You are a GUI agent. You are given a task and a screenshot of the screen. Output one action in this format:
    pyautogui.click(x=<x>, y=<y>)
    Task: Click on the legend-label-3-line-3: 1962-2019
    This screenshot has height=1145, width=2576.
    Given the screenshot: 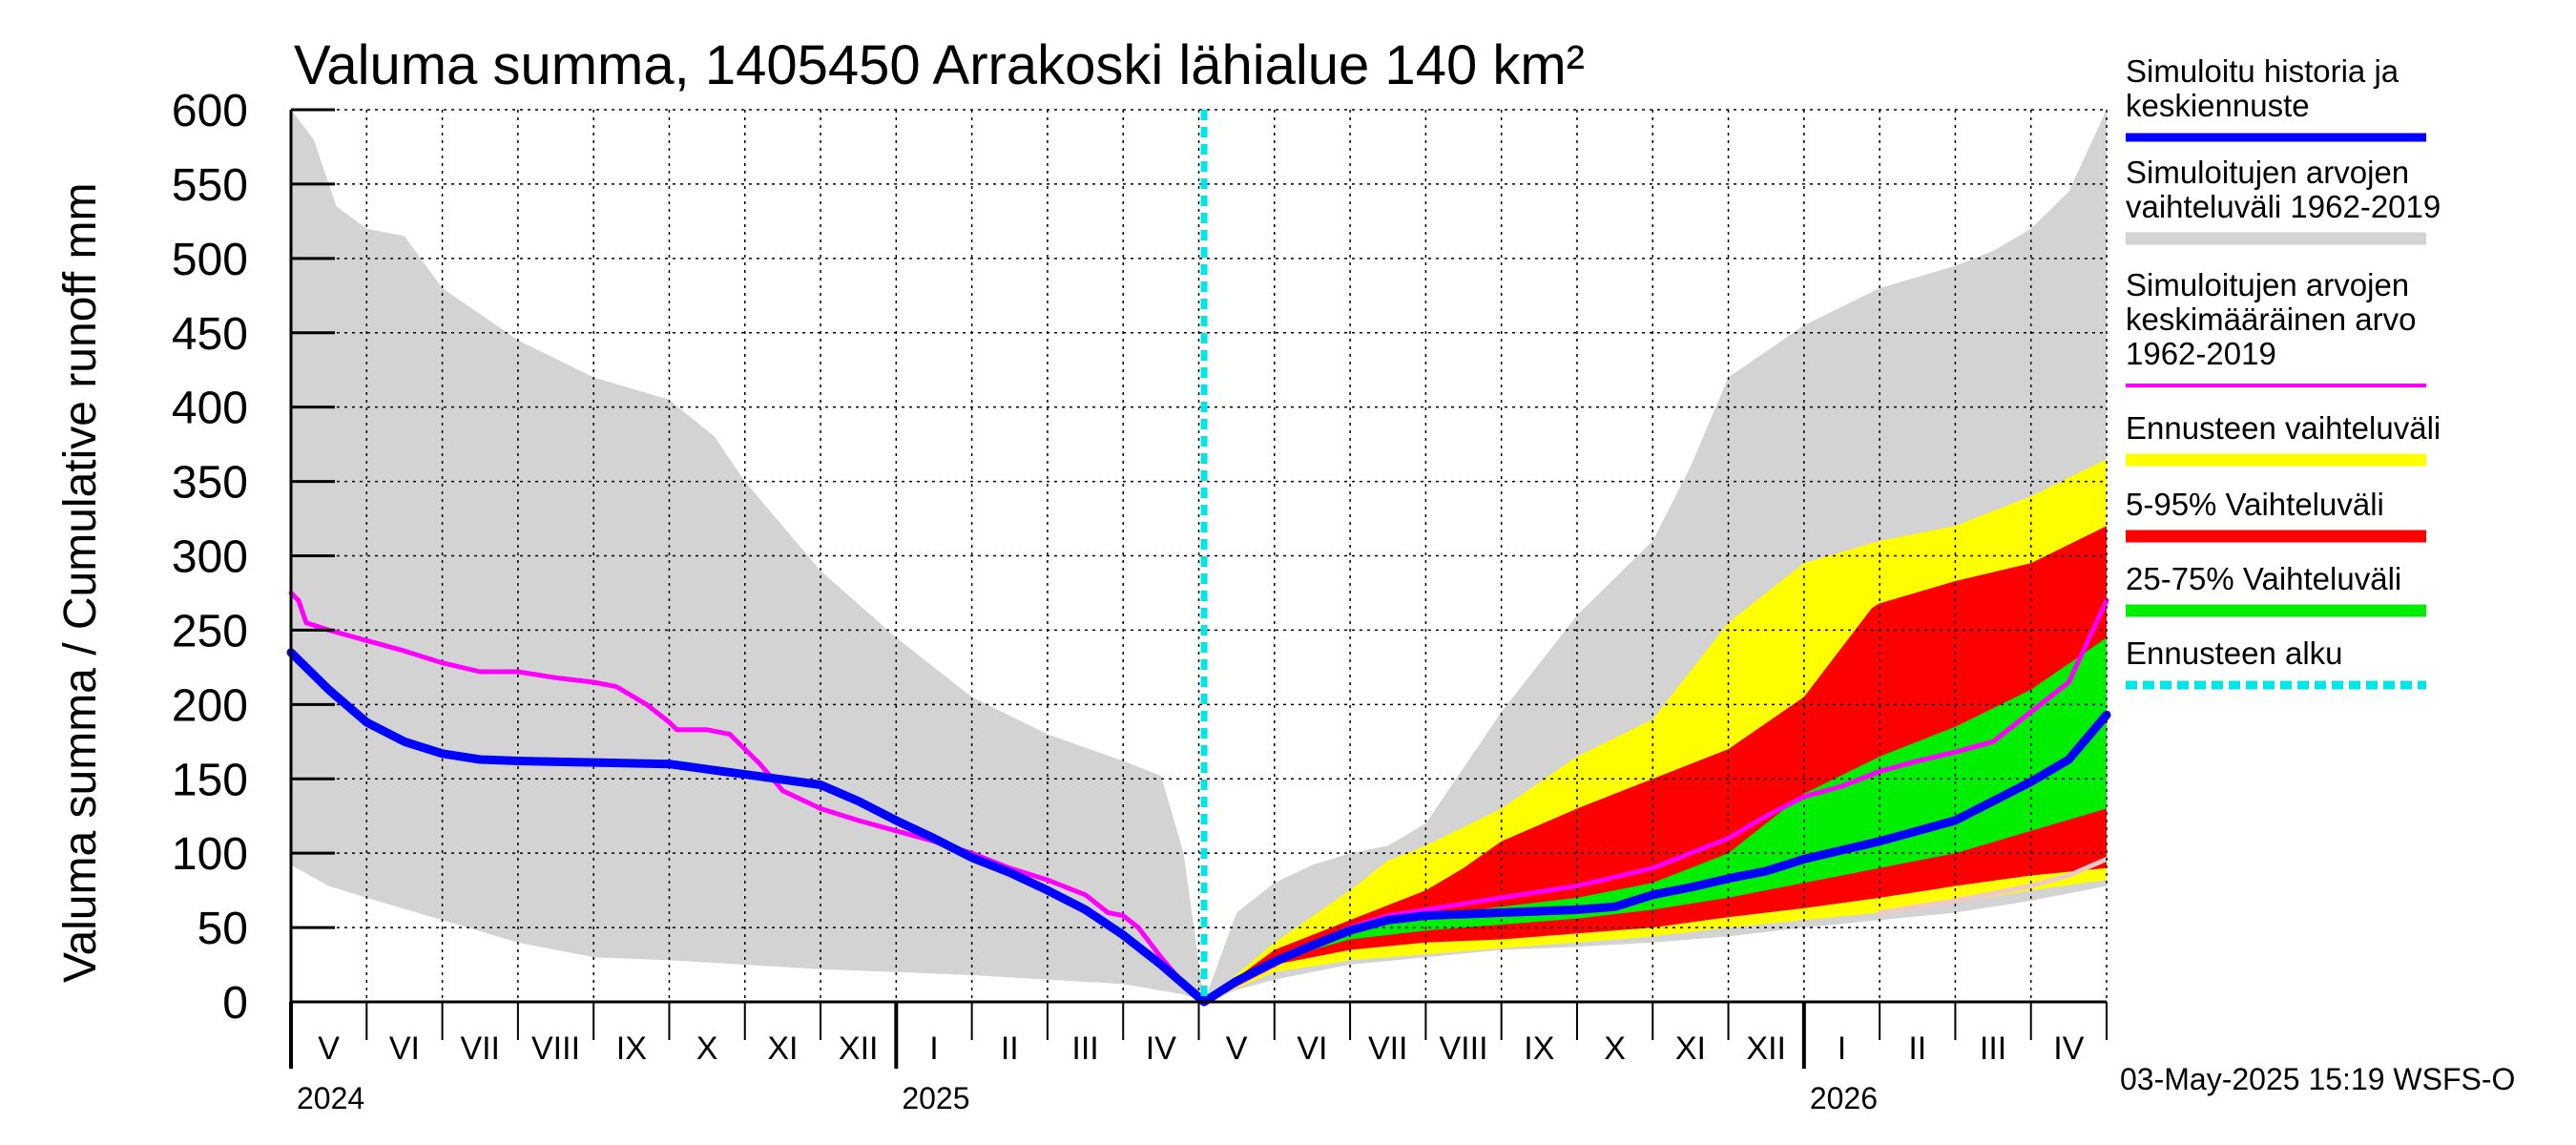 What is the action you would take?
    pyautogui.click(x=2201, y=353)
    